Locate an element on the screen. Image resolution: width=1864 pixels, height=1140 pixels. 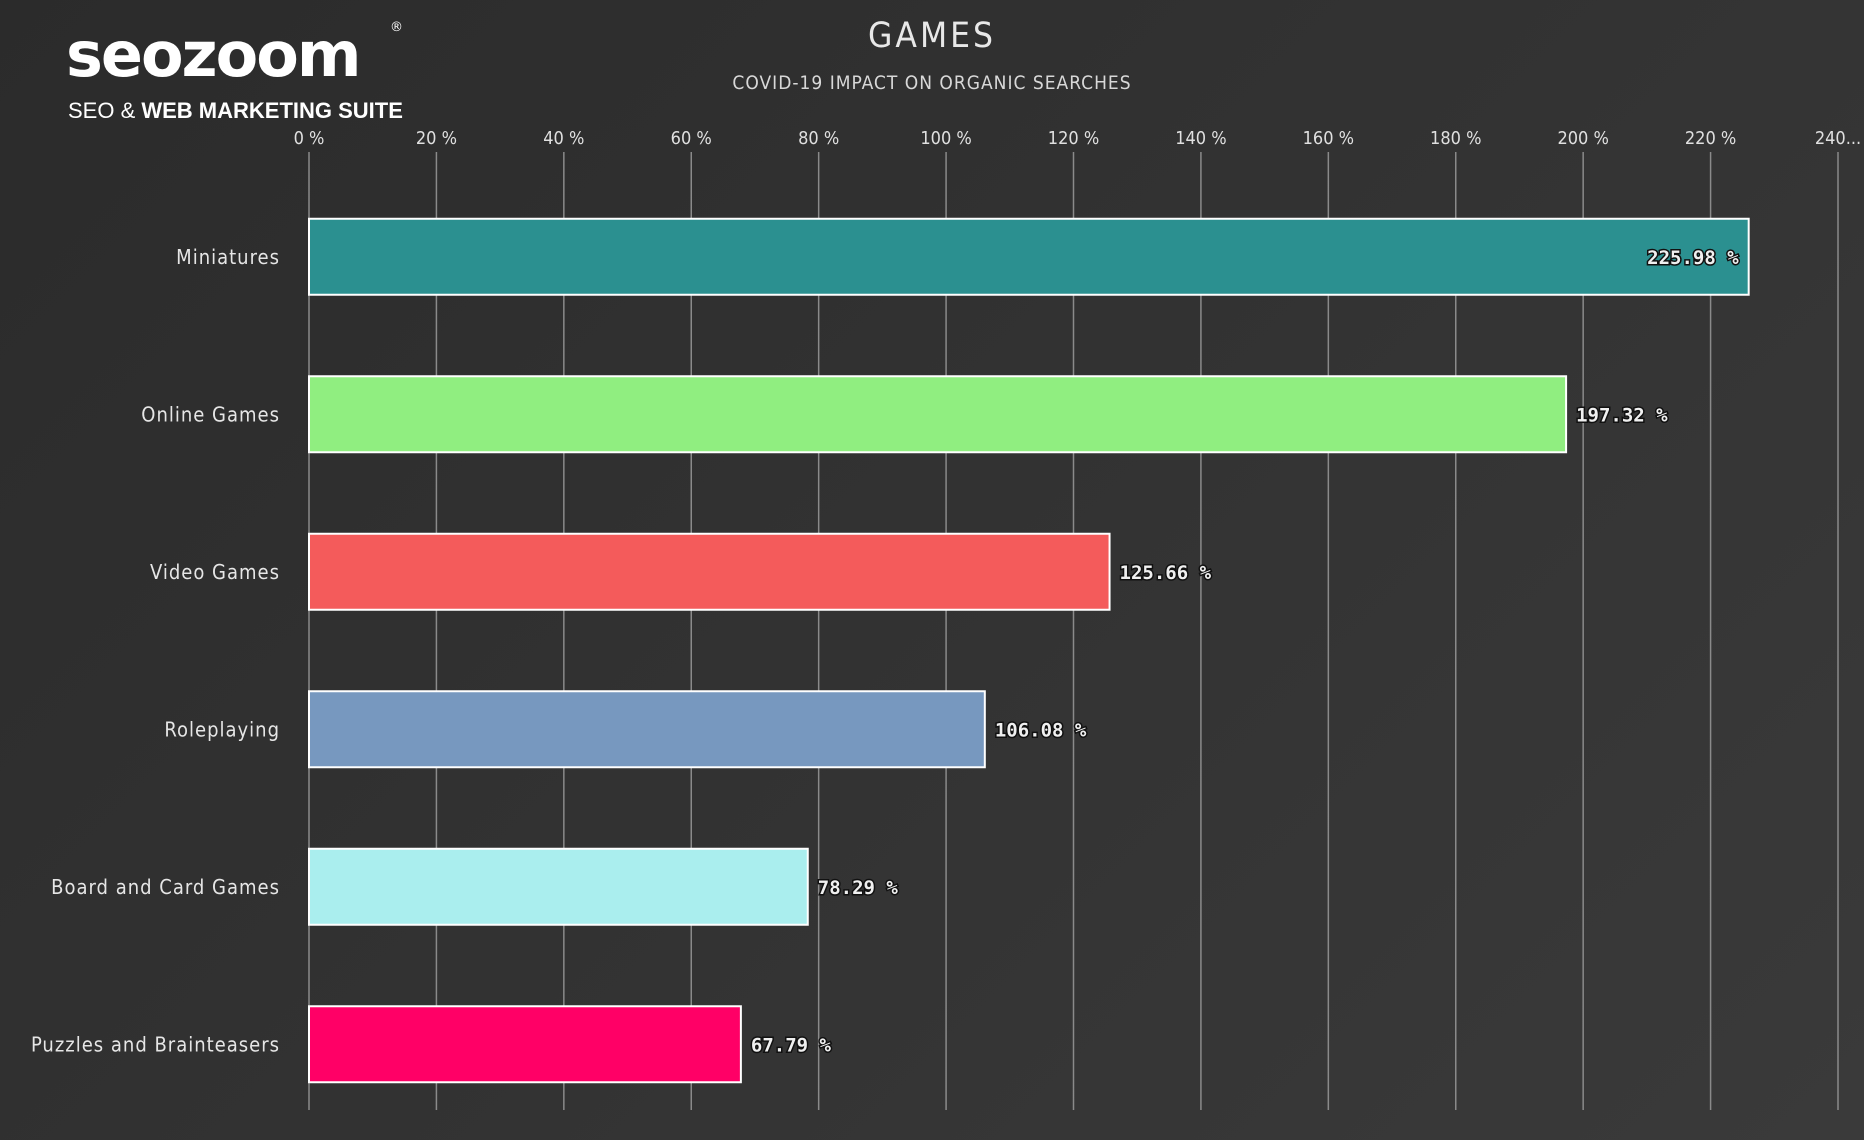
category-label: Roleplaying is located at coordinates (222, 729).